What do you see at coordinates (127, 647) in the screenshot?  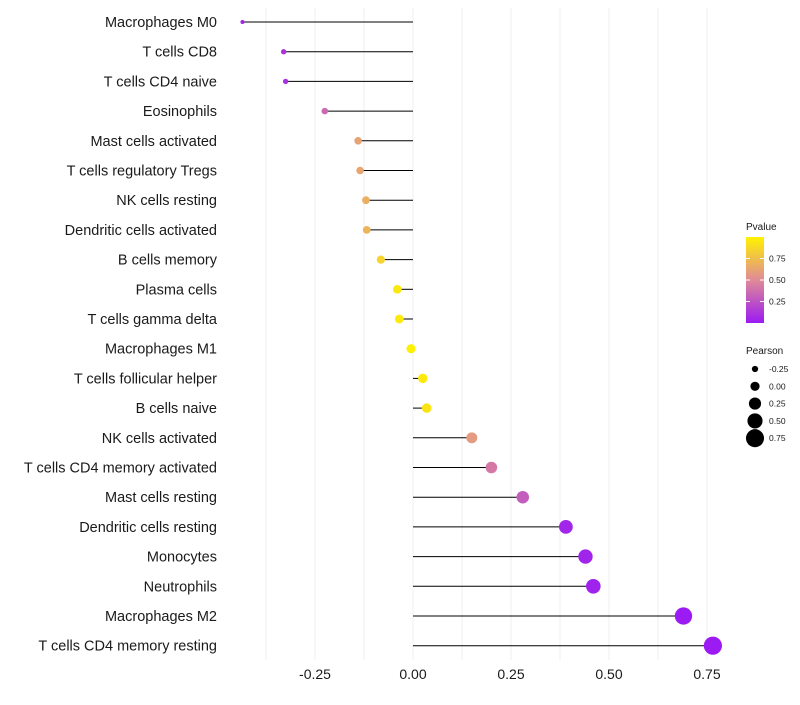 I see `category-label: T cells CD4 memory resting` at bounding box center [127, 647].